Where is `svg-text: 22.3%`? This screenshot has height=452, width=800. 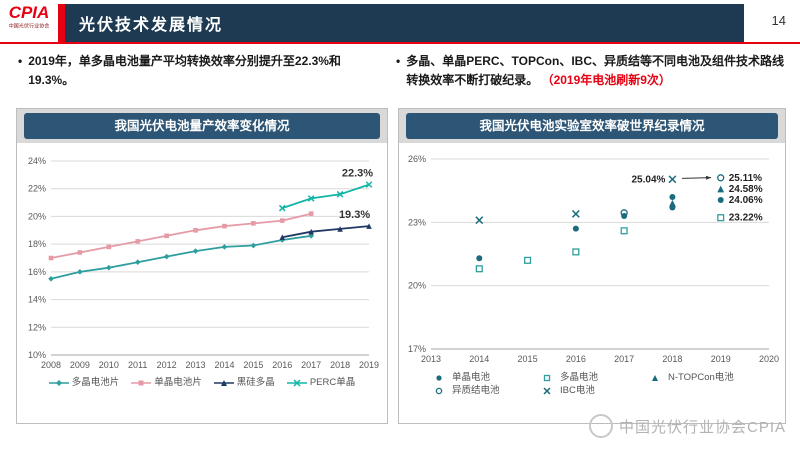
svg-text: 22.3% is located at coordinates (357, 173).